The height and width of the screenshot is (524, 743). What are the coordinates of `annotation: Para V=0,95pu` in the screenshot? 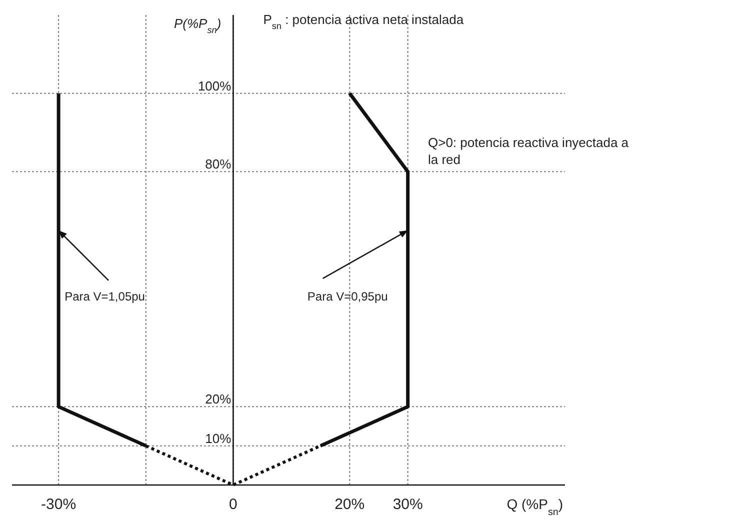 It's located at (347, 296).